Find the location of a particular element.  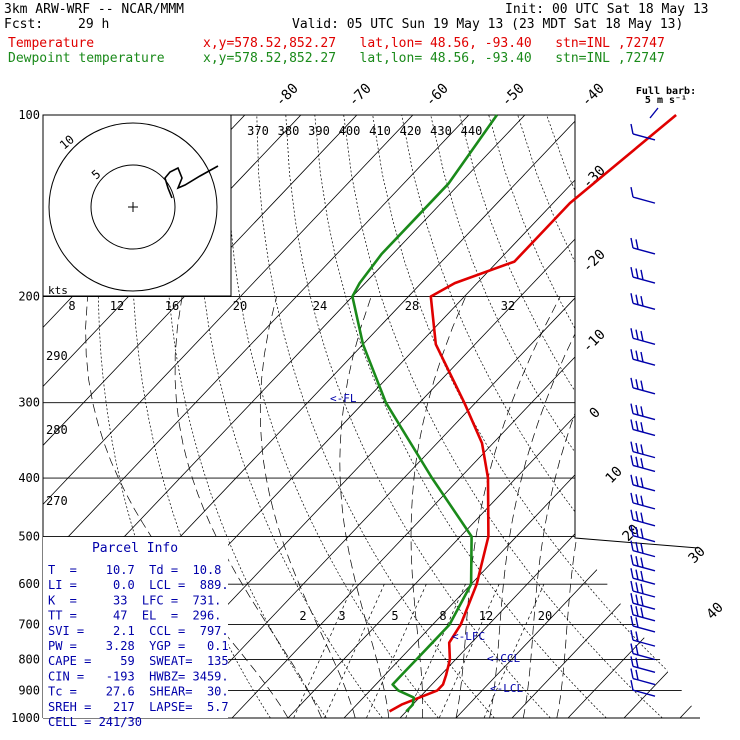

isotherm-label: -30 is located at coordinates (594, 177).